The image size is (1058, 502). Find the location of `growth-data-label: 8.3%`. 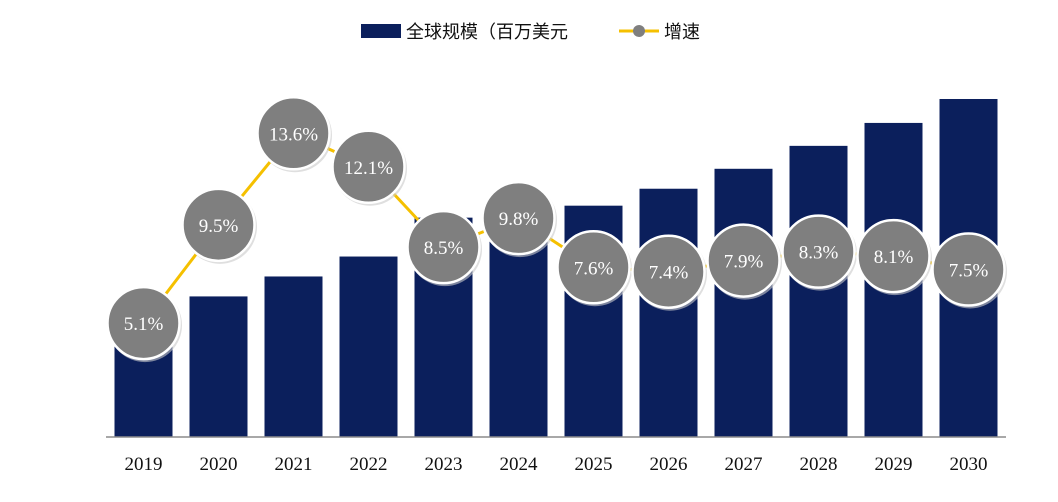

growth-data-label: 8.3% is located at coordinates (819, 253).